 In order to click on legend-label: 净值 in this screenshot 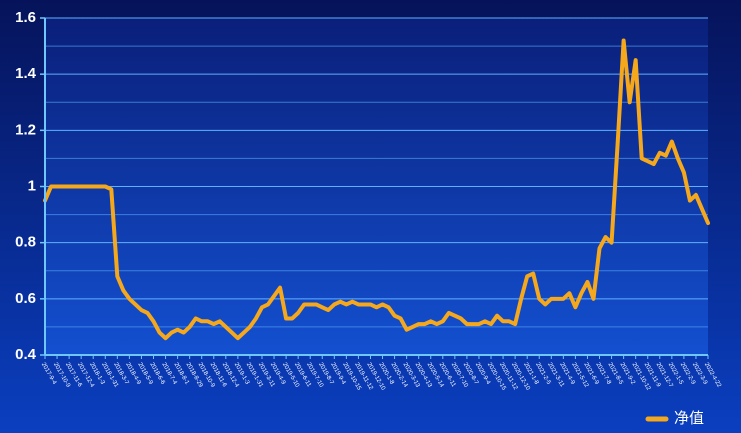, I will do `click(689, 418)`.